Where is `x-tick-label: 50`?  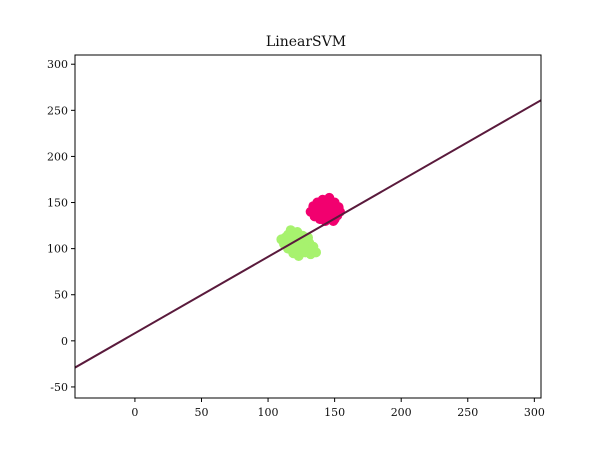
x-tick-label: 50 is located at coordinates (201, 412).